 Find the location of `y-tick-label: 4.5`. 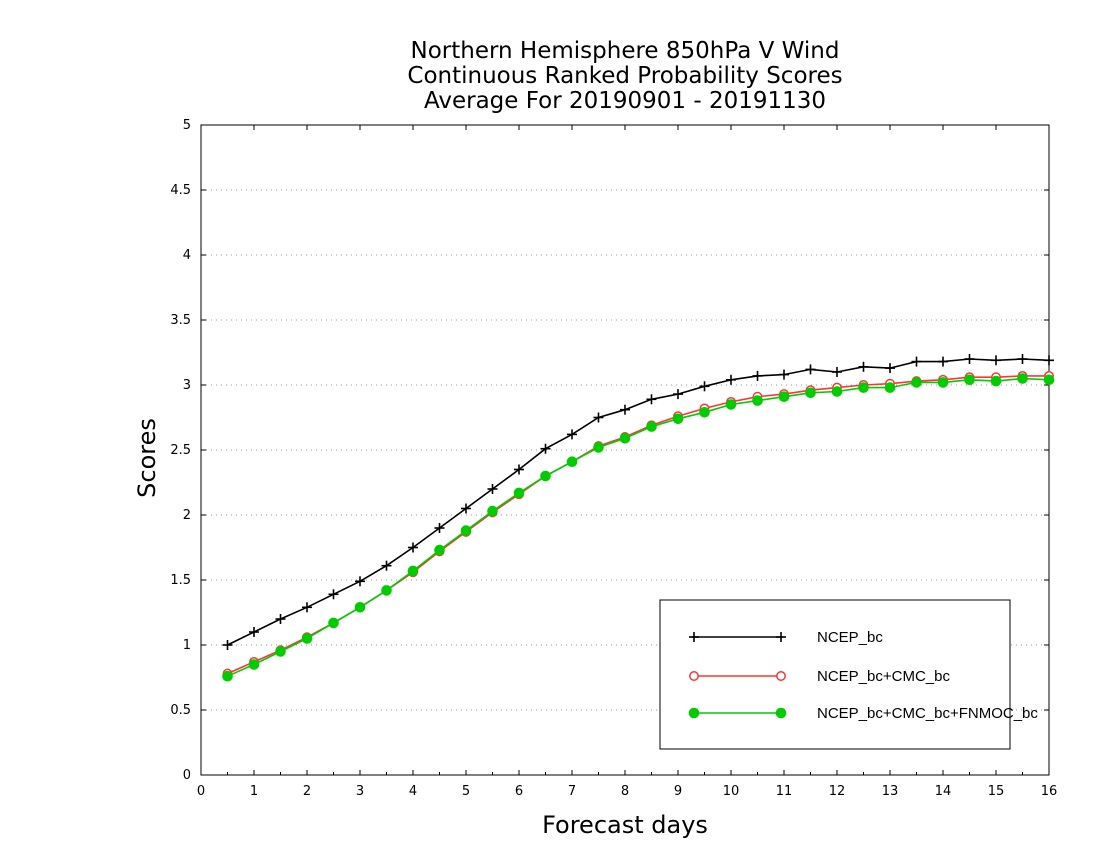

y-tick-label: 4.5 is located at coordinates (180, 190).